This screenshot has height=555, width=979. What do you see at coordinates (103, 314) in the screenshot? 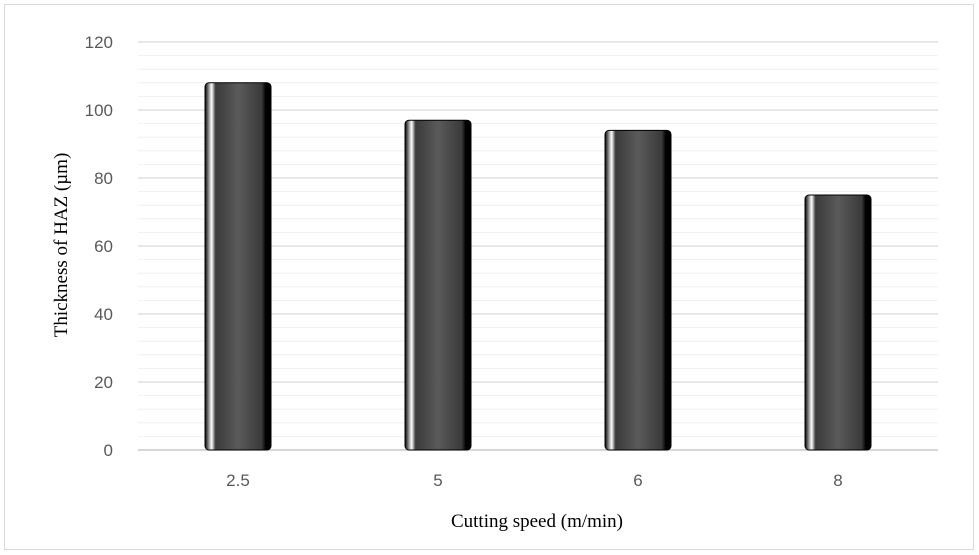
I see `y-tick-label: 40` at bounding box center [103, 314].